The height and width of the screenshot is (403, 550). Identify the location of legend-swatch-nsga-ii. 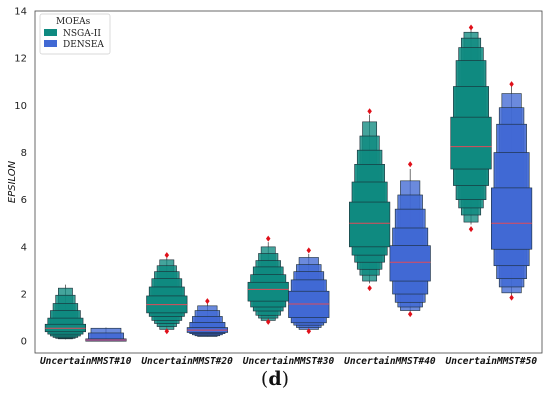
(50, 32).